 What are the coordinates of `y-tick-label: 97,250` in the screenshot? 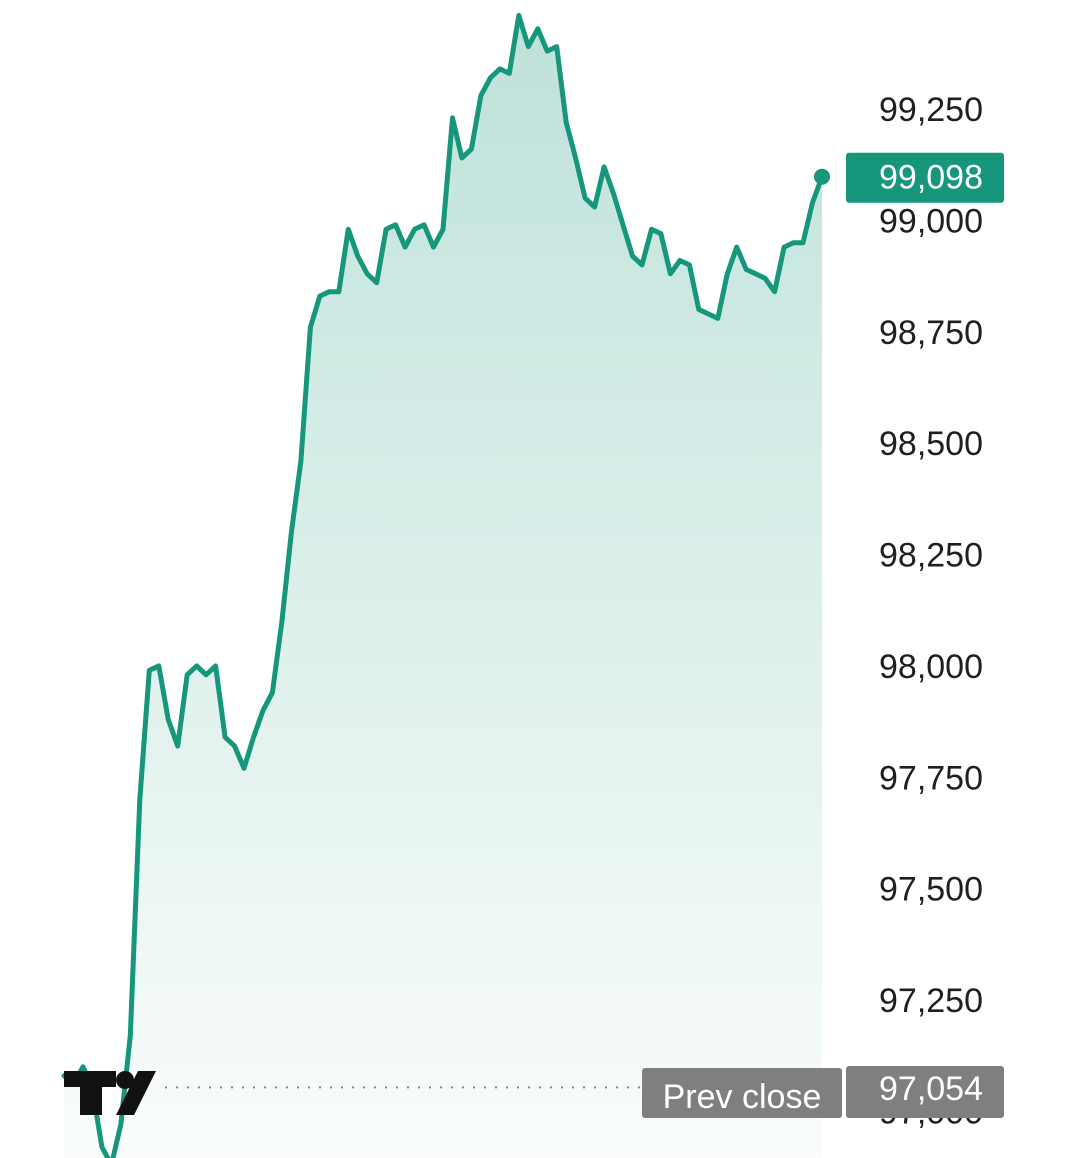 It's located at (931, 1001).